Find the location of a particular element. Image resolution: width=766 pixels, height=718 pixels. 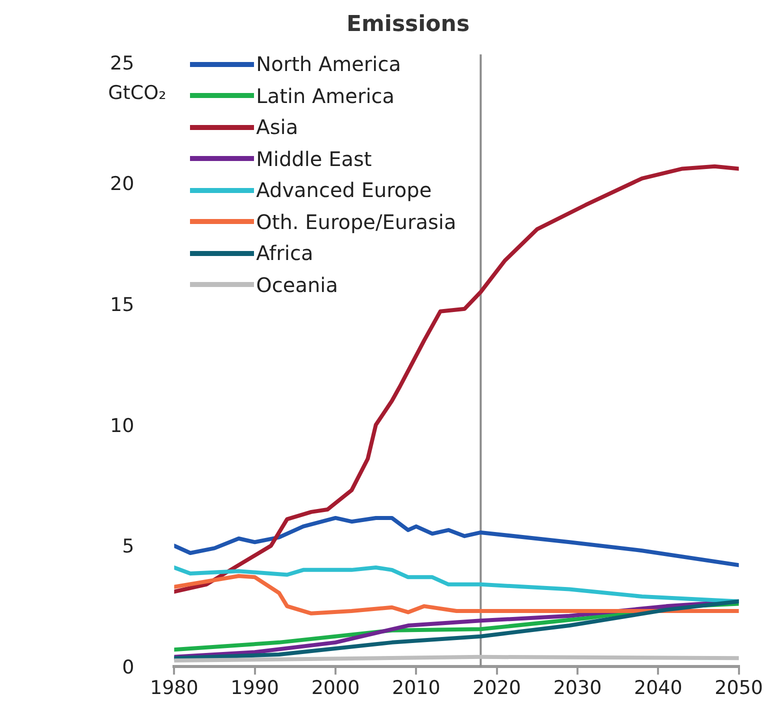

legend-label: Asia is located at coordinates (277, 127).